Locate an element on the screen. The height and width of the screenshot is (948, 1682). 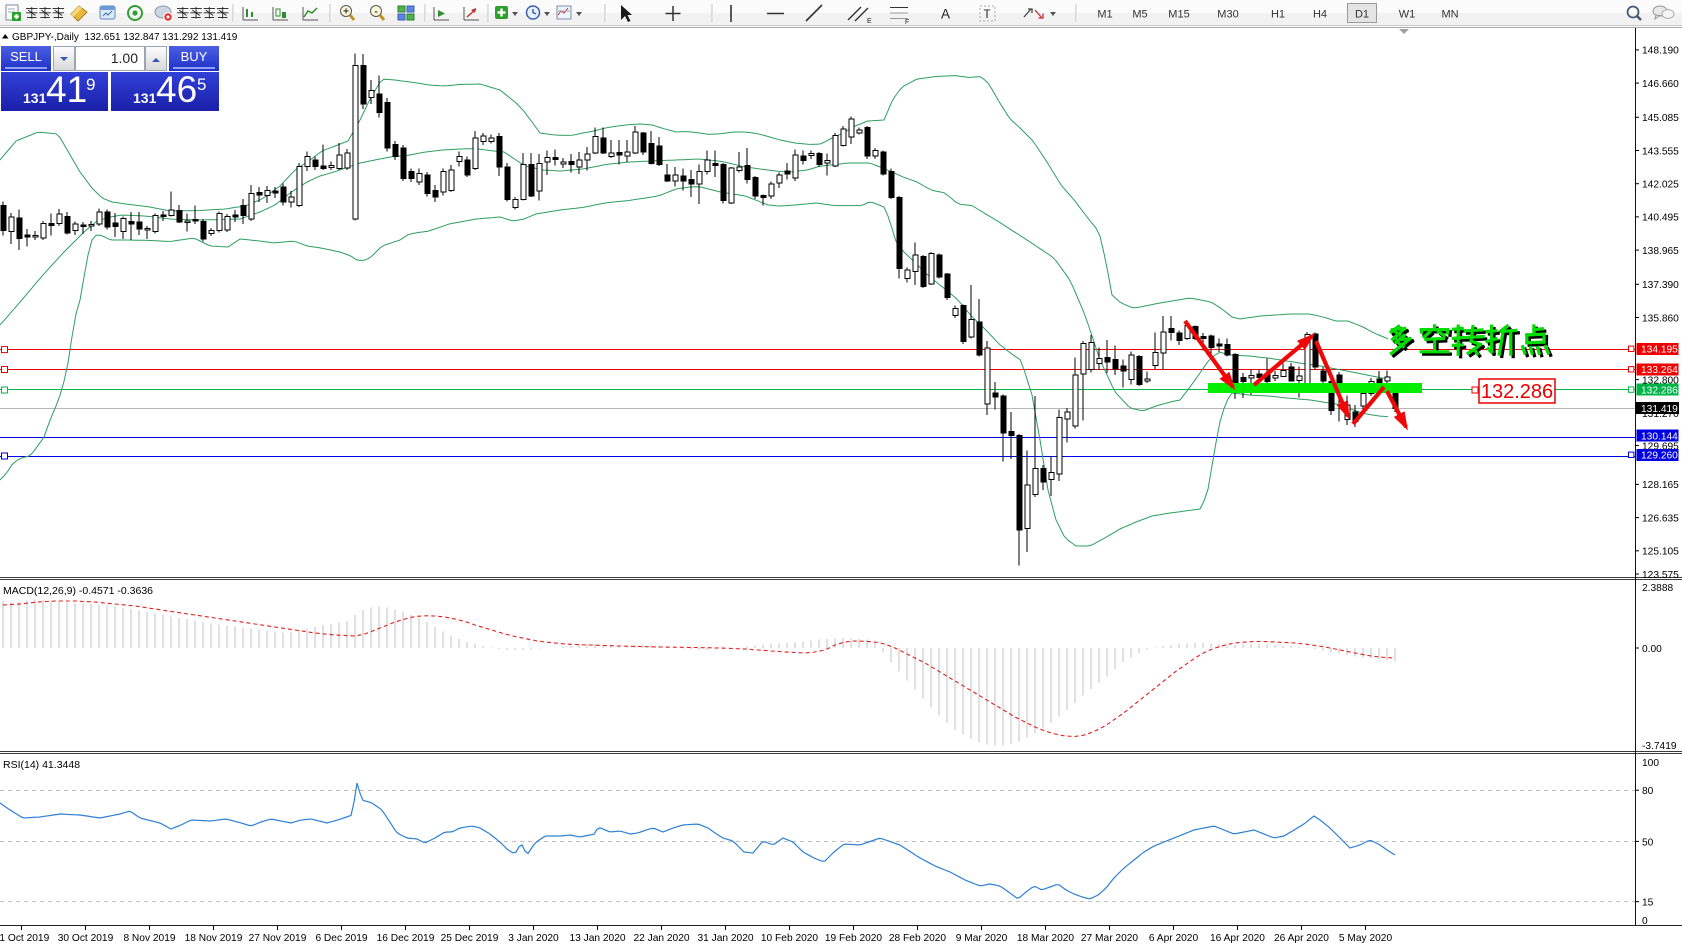
svg-text: 26 Apr 2020 is located at coordinates (1301, 938).